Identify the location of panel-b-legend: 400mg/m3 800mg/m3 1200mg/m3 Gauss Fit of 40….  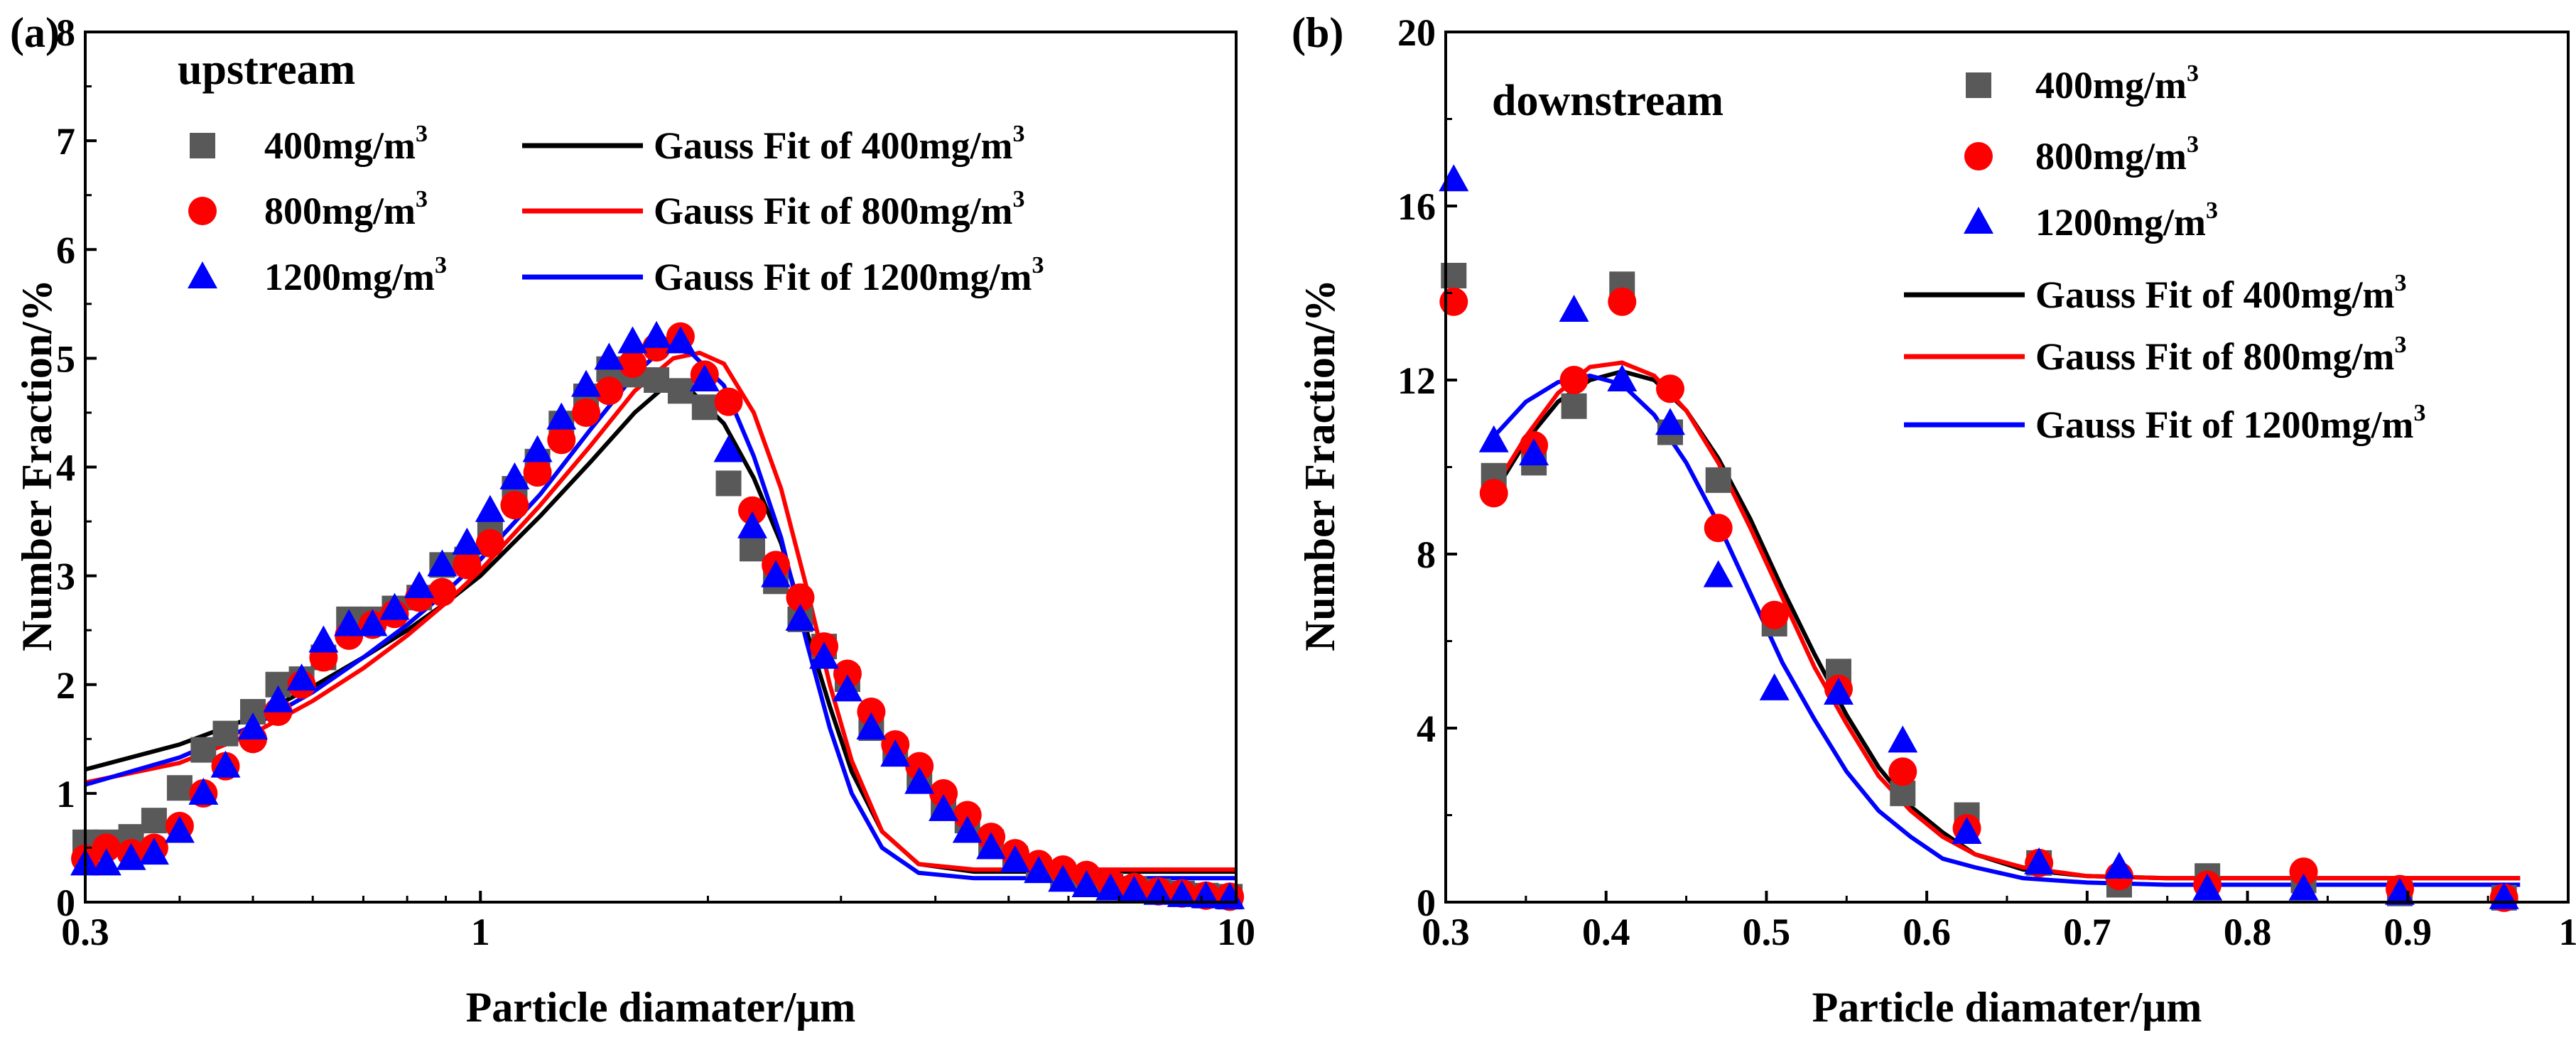
(2165, 253).